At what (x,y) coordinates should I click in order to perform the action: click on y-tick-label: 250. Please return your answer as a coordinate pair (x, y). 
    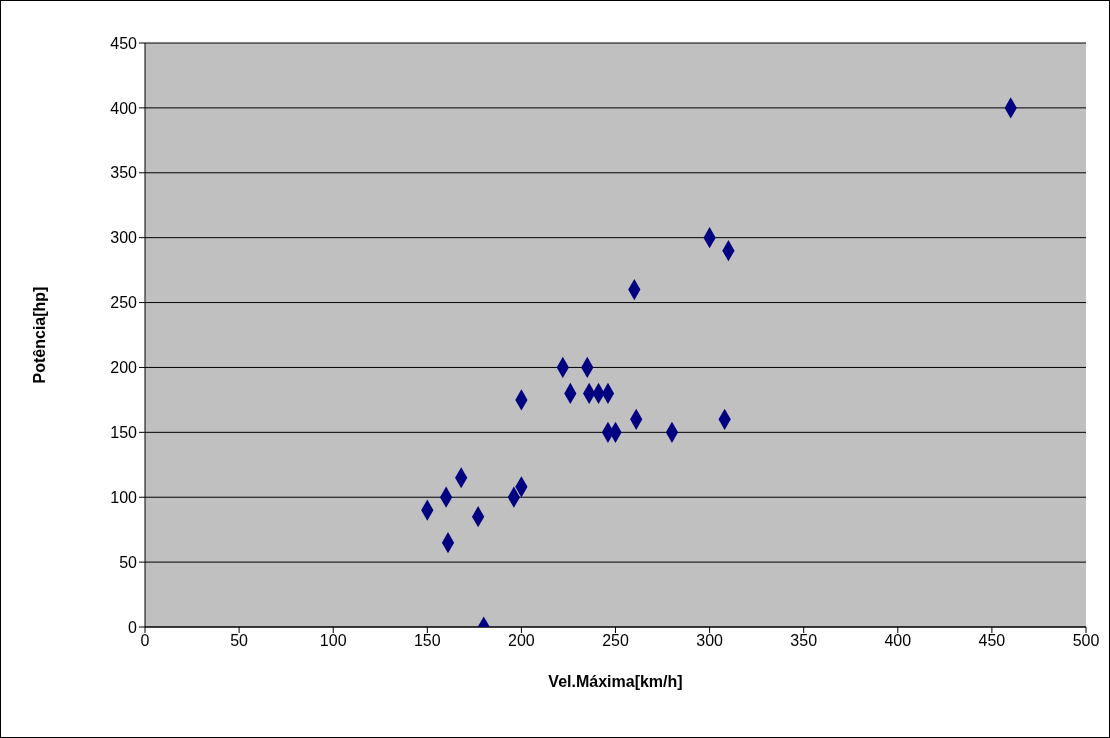
    Looking at the image, I should click on (124, 303).